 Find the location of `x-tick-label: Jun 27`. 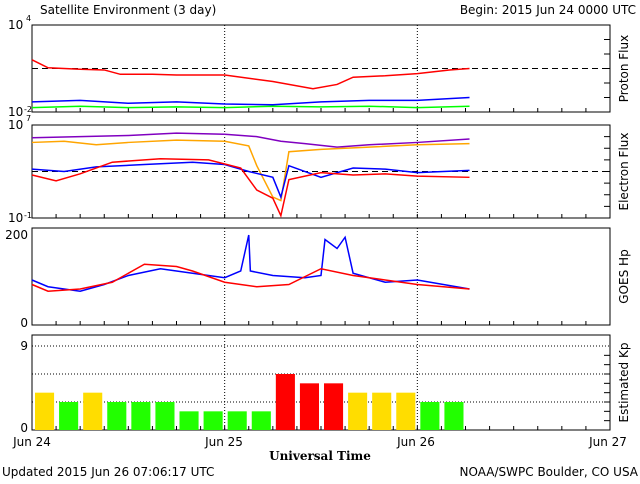

x-tick-label: Jun 27 is located at coordinates (607, 442).